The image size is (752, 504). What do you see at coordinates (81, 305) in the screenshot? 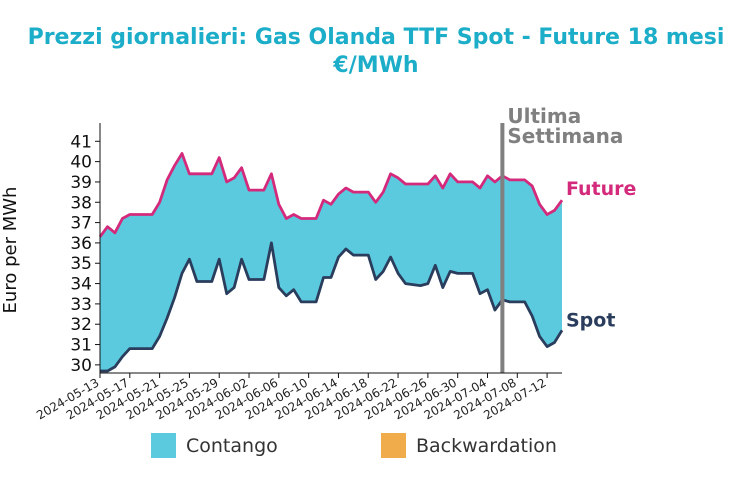
I see `y-tick-label: 33` at bounding box center [81, 305].